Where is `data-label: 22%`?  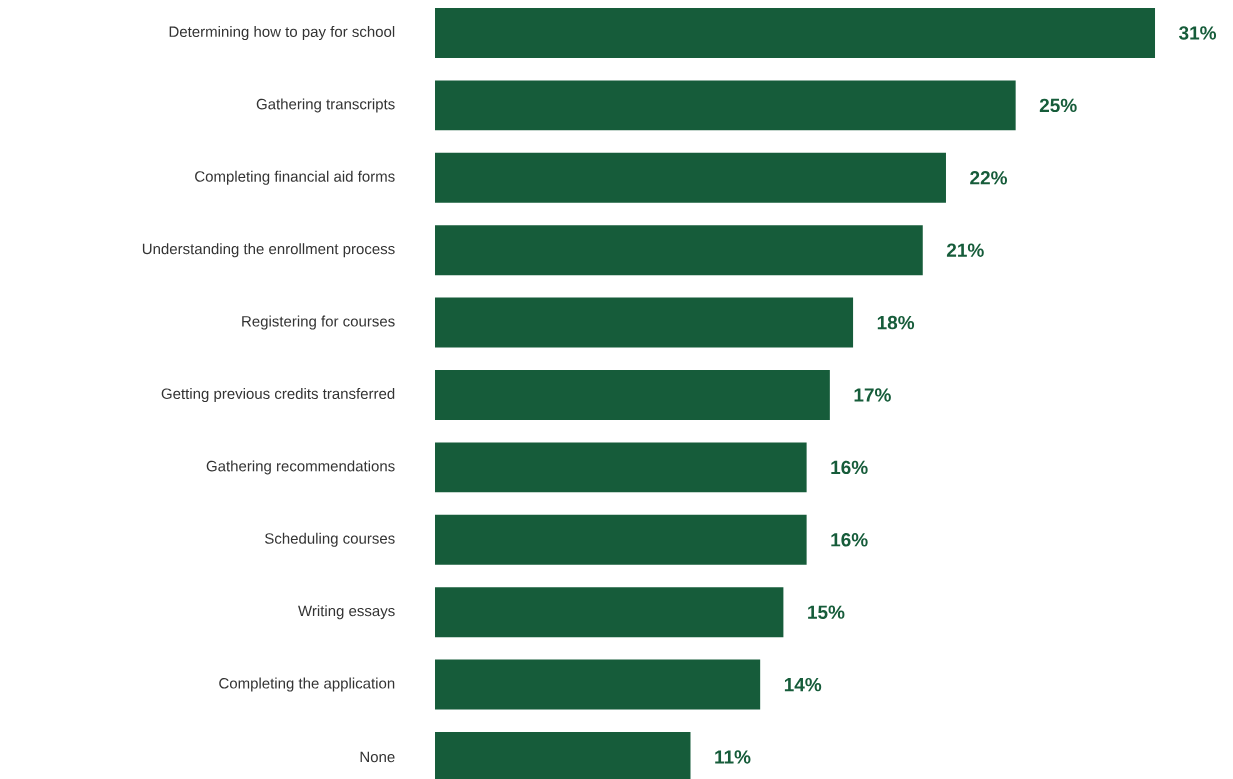 data-label: 22% is located at coordinates (989, 178).